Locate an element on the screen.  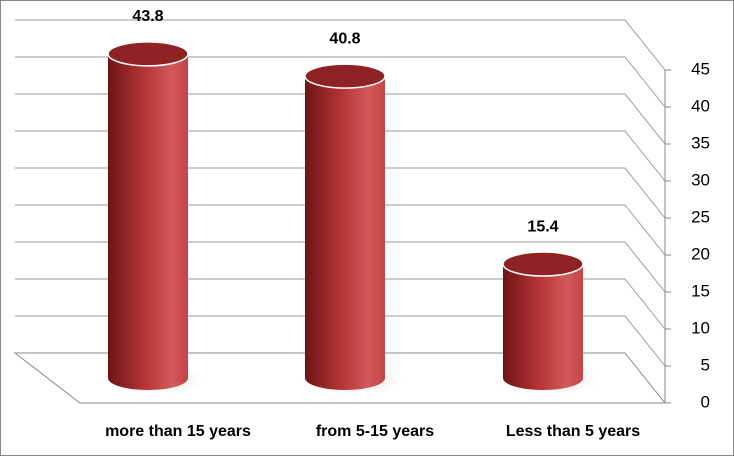
y-tick-label: 20 is located at coordinates (700, 253).